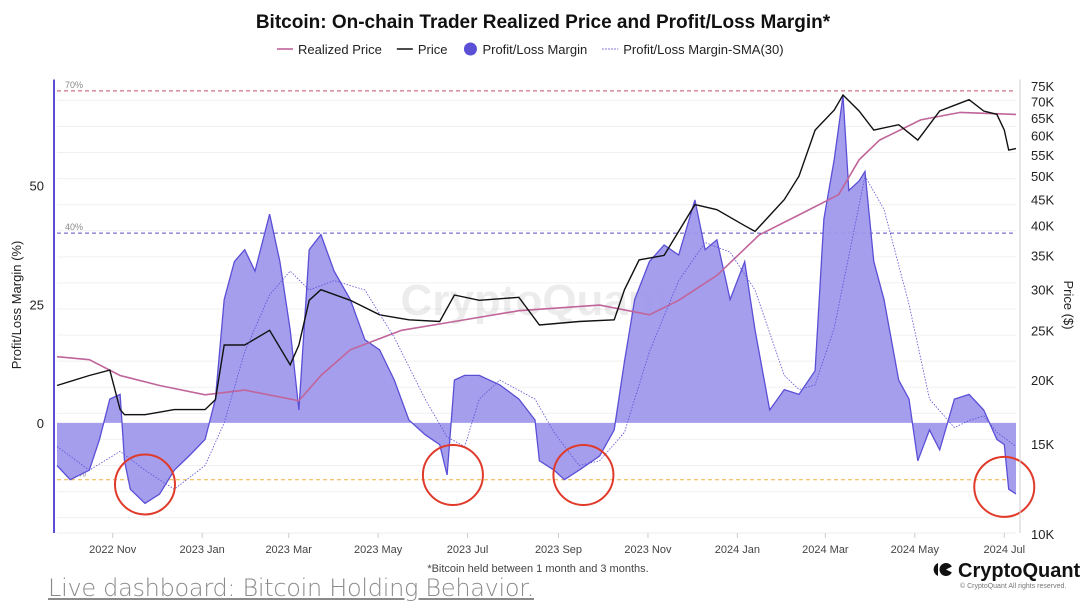  Describe the element at coordinates (433, 49) in the screenshot. I see `legend-label: Price` at that location.